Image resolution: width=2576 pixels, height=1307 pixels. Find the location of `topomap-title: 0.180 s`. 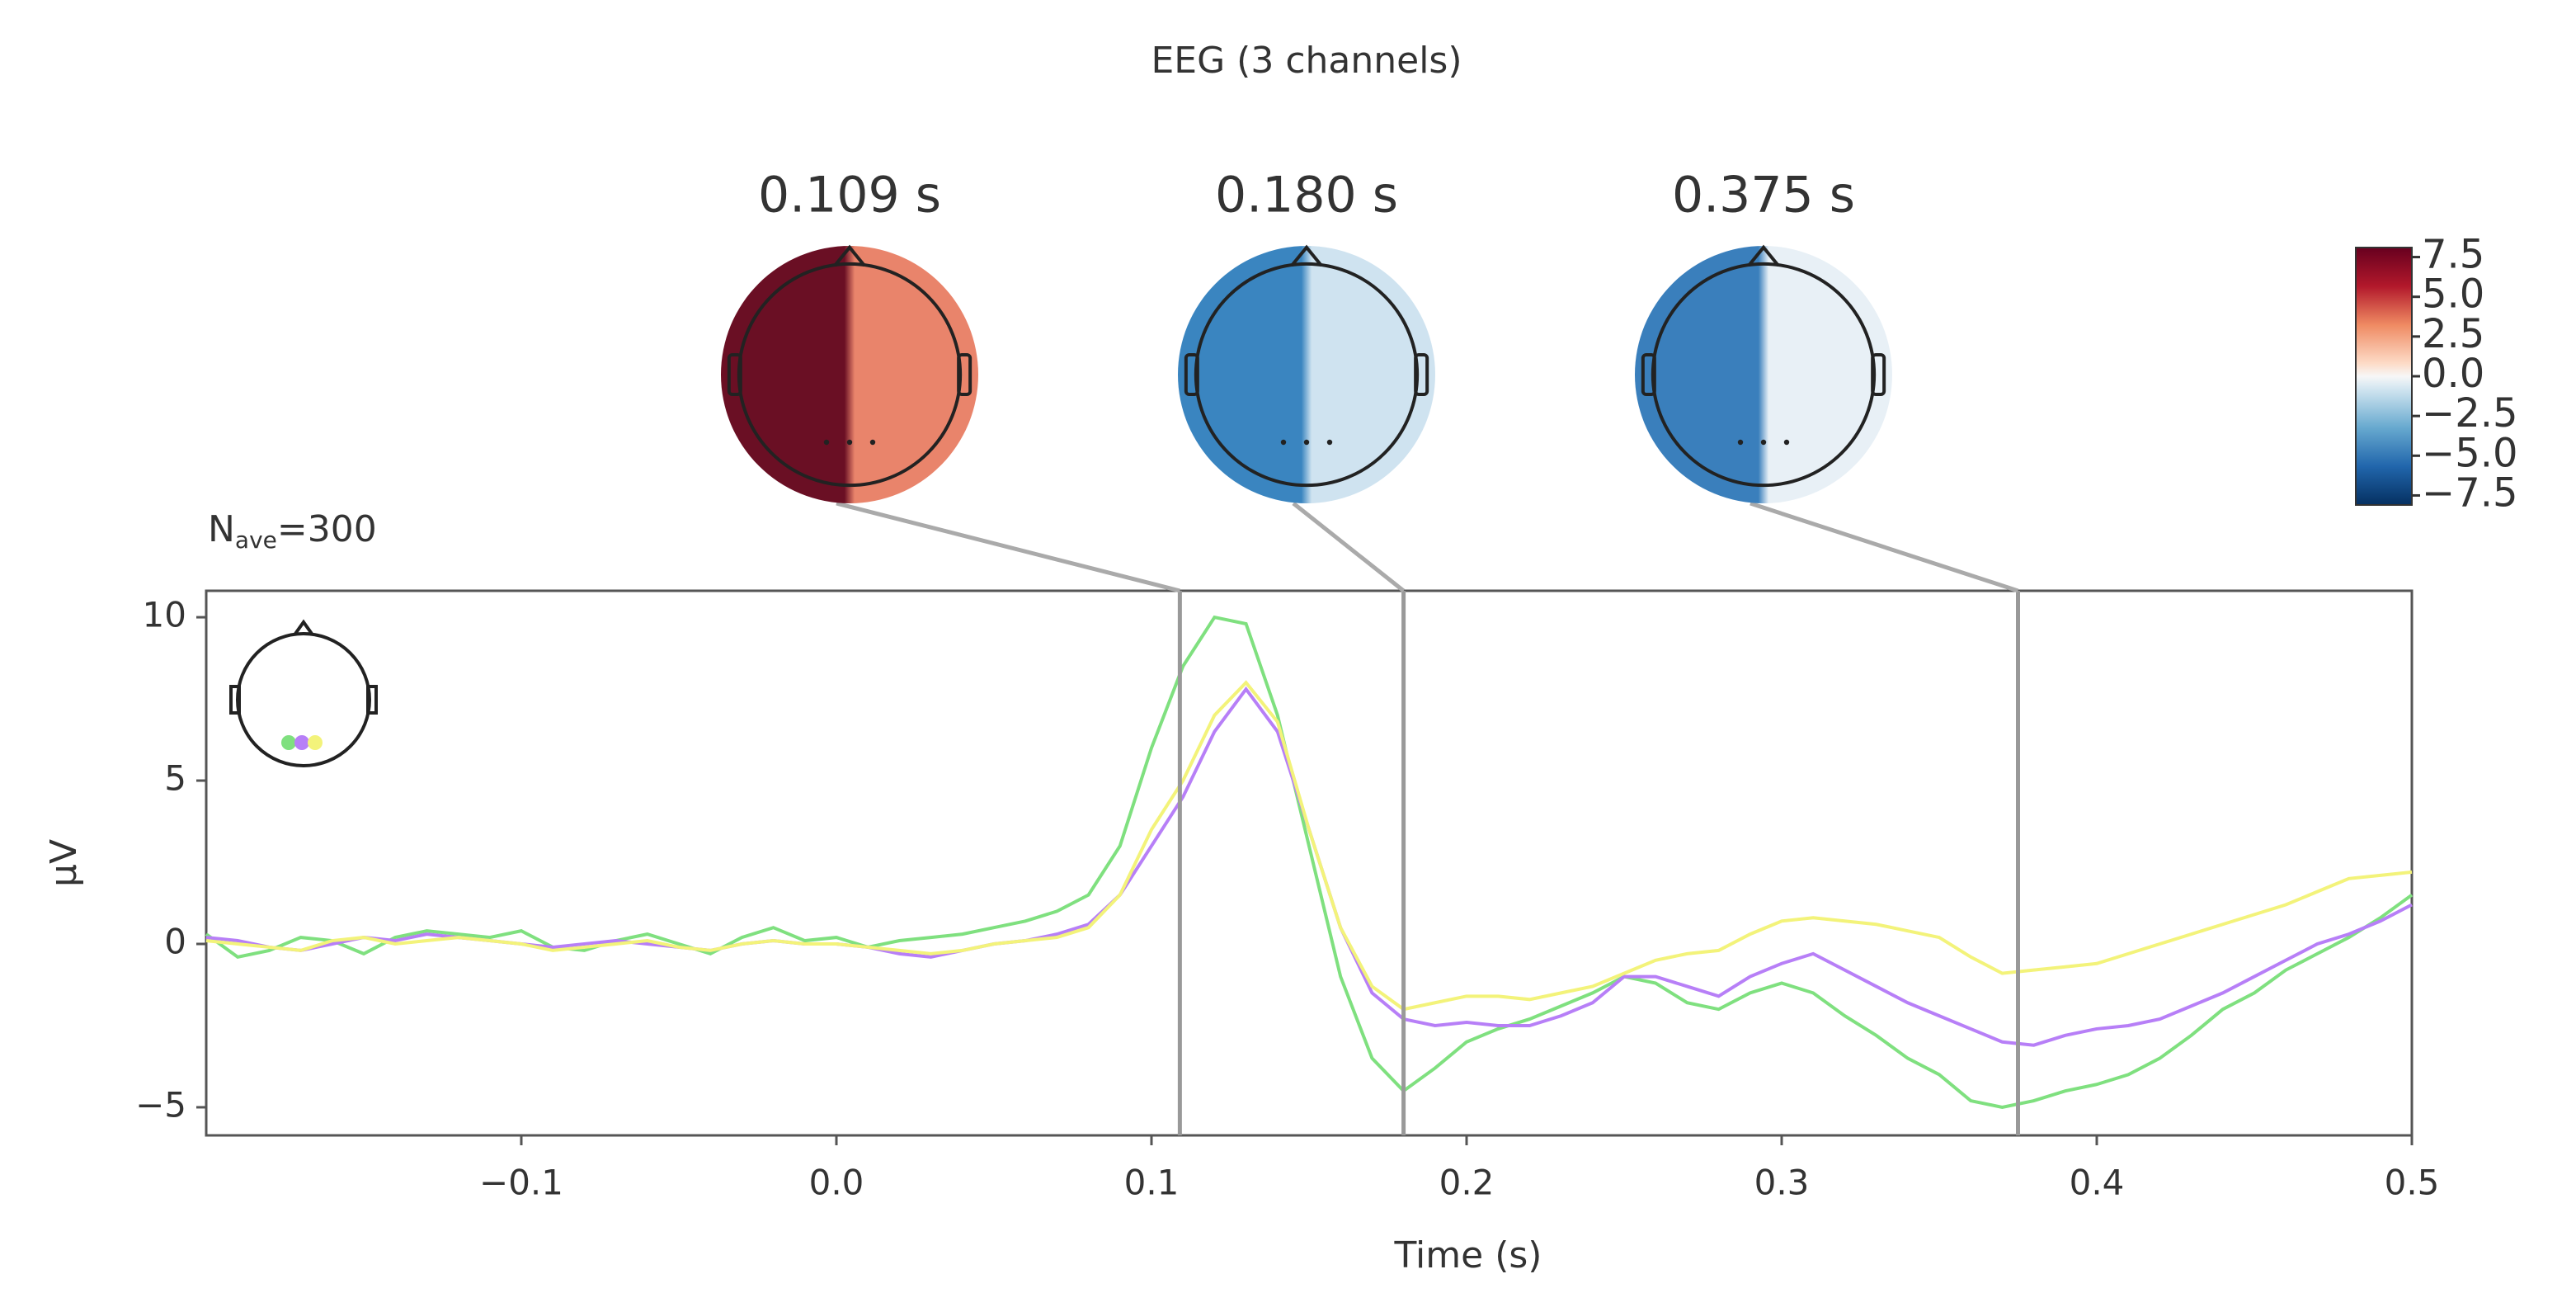

topomap-title: 0.180 s is located at coordinates (1306, 196).